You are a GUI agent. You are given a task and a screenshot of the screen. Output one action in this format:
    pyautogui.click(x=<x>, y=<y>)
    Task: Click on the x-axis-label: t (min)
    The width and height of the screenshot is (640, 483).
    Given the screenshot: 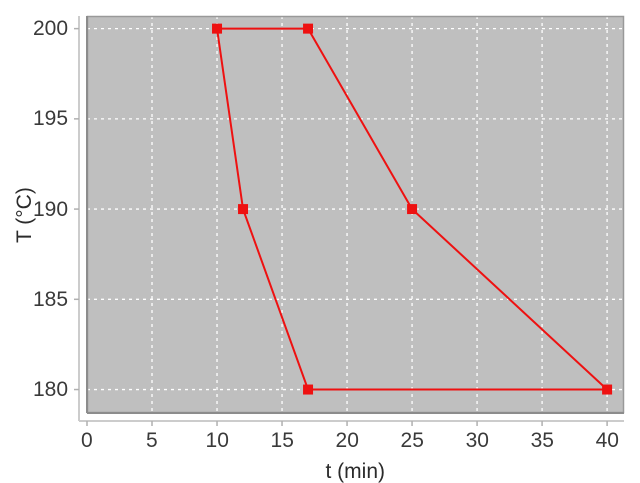 What is the action you would take?
    pyautogui.click(x=355, y=471)
    